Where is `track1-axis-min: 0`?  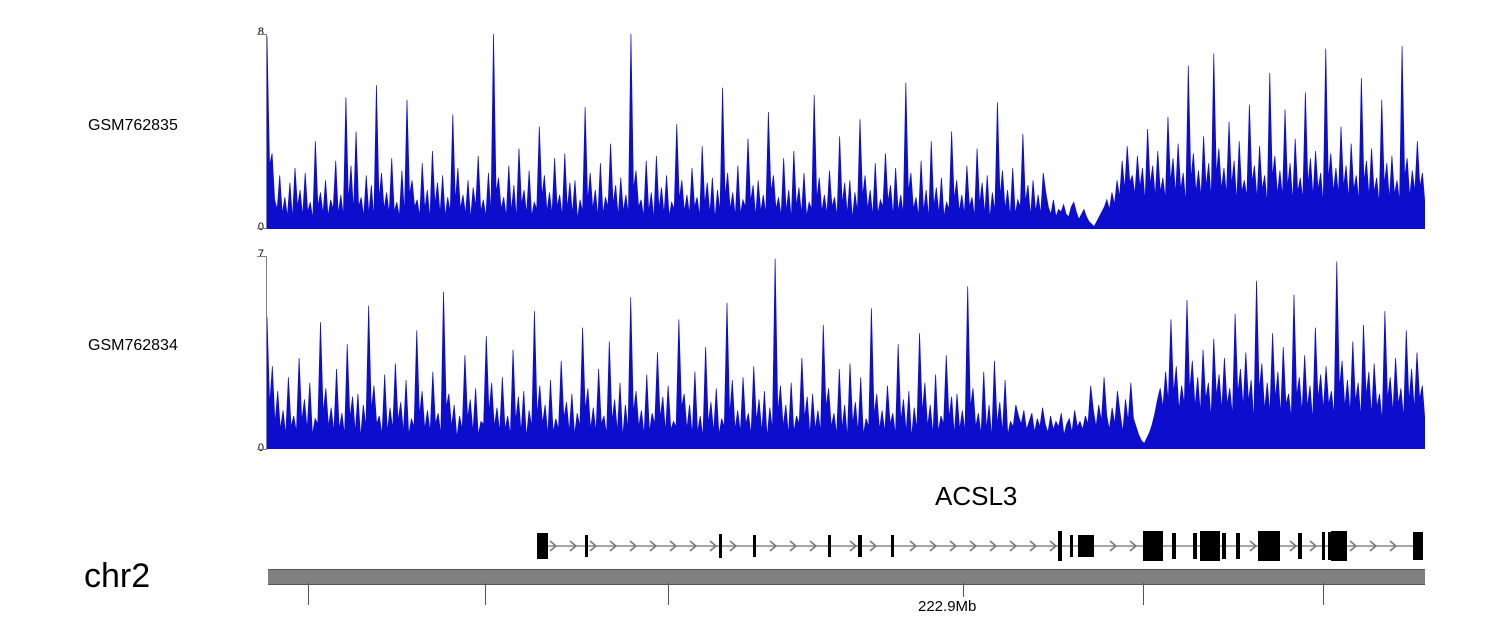
track1-axis-min: 0 is located at coordinates (260, 227).